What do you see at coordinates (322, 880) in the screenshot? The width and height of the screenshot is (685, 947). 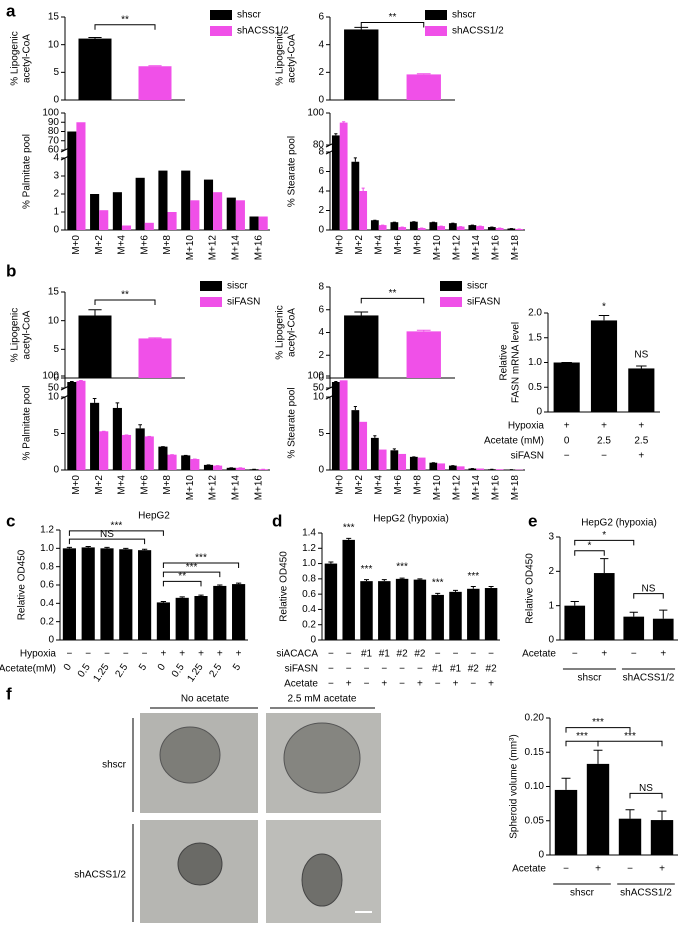 I see `spheroid` at bounding box center [322, 880].